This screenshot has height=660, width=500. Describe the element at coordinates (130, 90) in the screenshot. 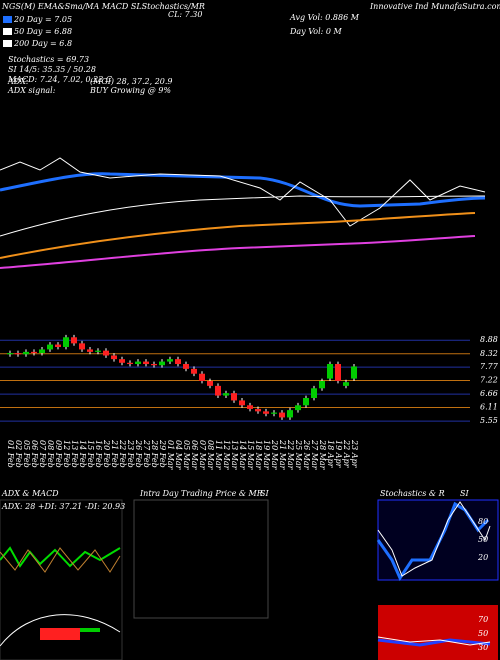

I see `adx-signal-value: BUY Growing @ 9%` at that location.